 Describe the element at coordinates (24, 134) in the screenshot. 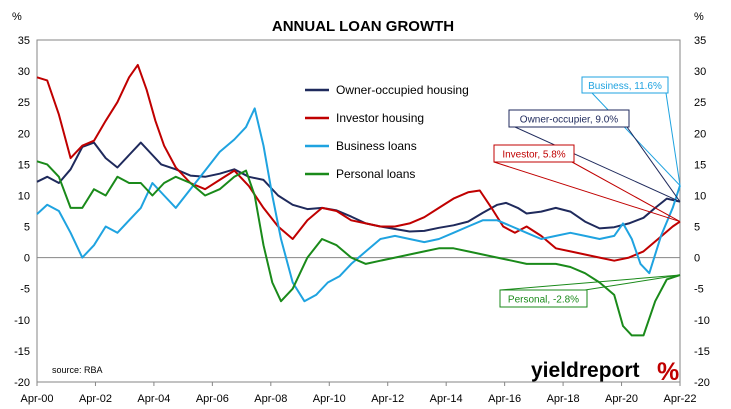

I see `y-tick-label-left: 20` at that location.